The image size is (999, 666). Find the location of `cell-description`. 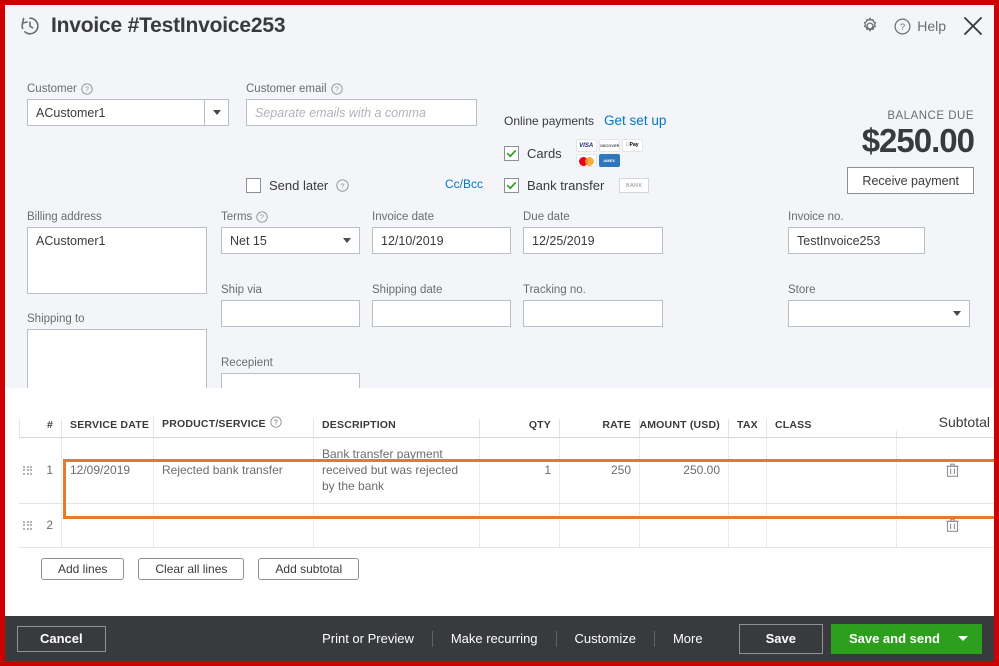

cell-description is located at coordinates (396, 525).